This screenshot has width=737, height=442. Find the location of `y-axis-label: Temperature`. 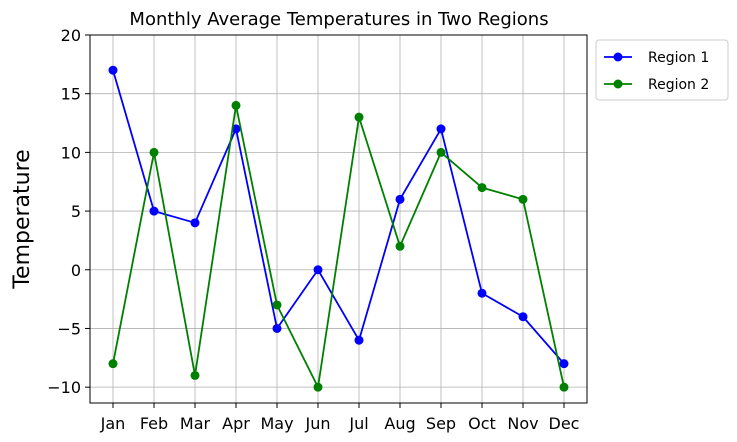

y-axis-label: Temperature is located at coordinates (22, 219).